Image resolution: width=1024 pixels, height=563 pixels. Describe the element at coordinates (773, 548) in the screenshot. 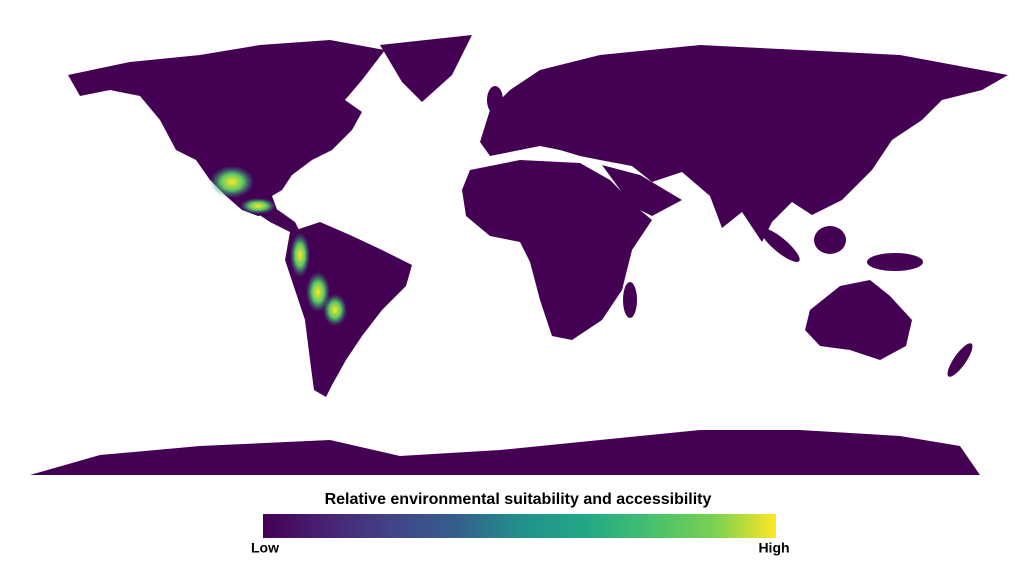

I see `legend-high-label: High` at that location.